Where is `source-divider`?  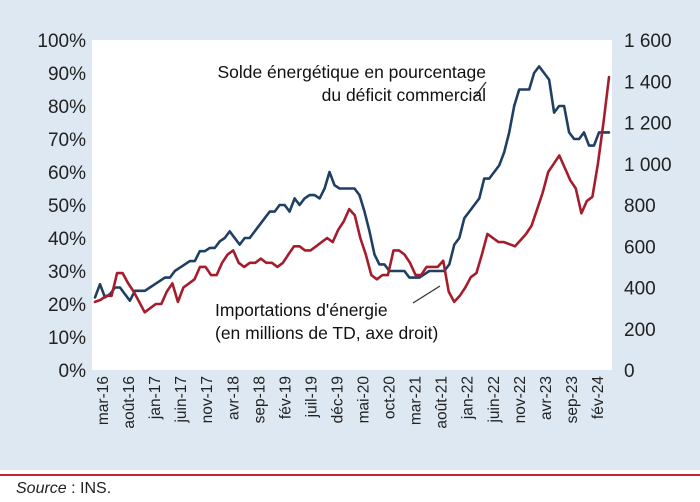
source-divider is located at coordinates (350, 475).